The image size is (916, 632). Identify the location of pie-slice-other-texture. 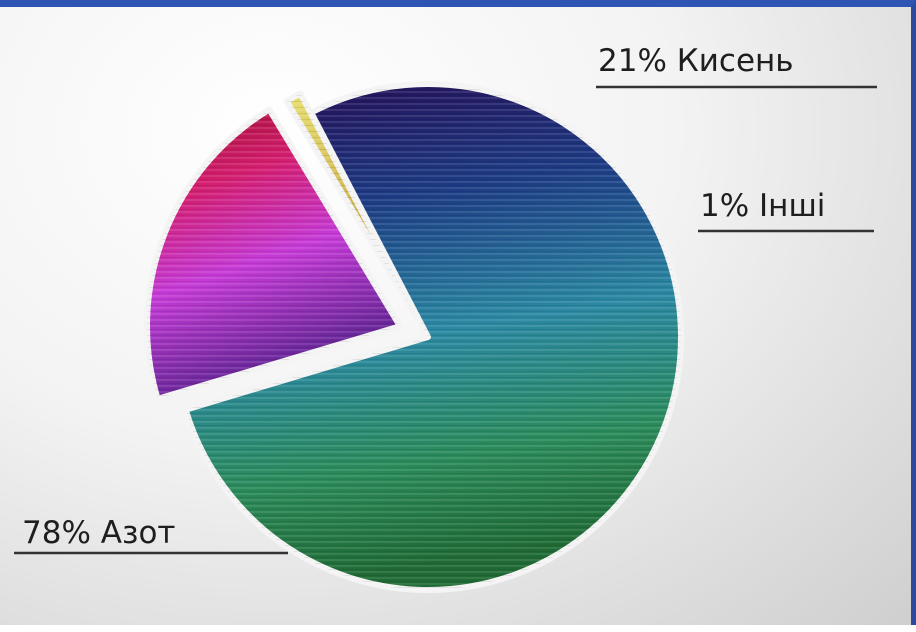
(352, 205).